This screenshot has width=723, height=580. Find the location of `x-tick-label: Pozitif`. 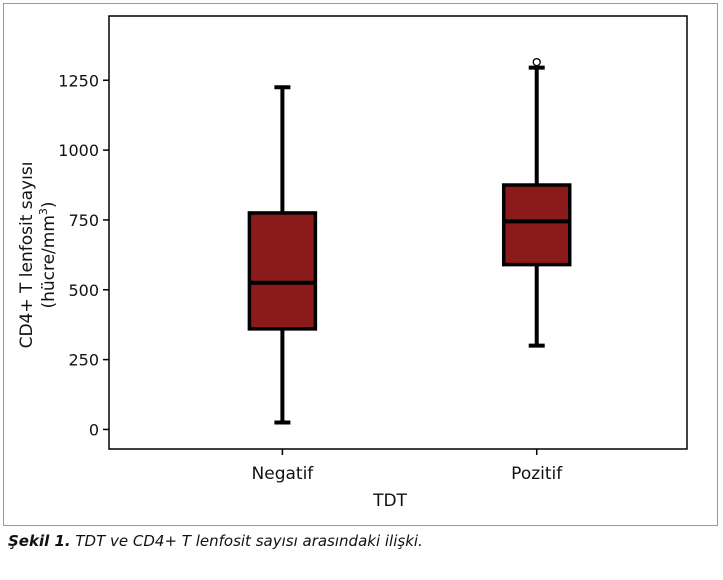

x-tick-label: Pozitif is located at coordinates (537, 474).